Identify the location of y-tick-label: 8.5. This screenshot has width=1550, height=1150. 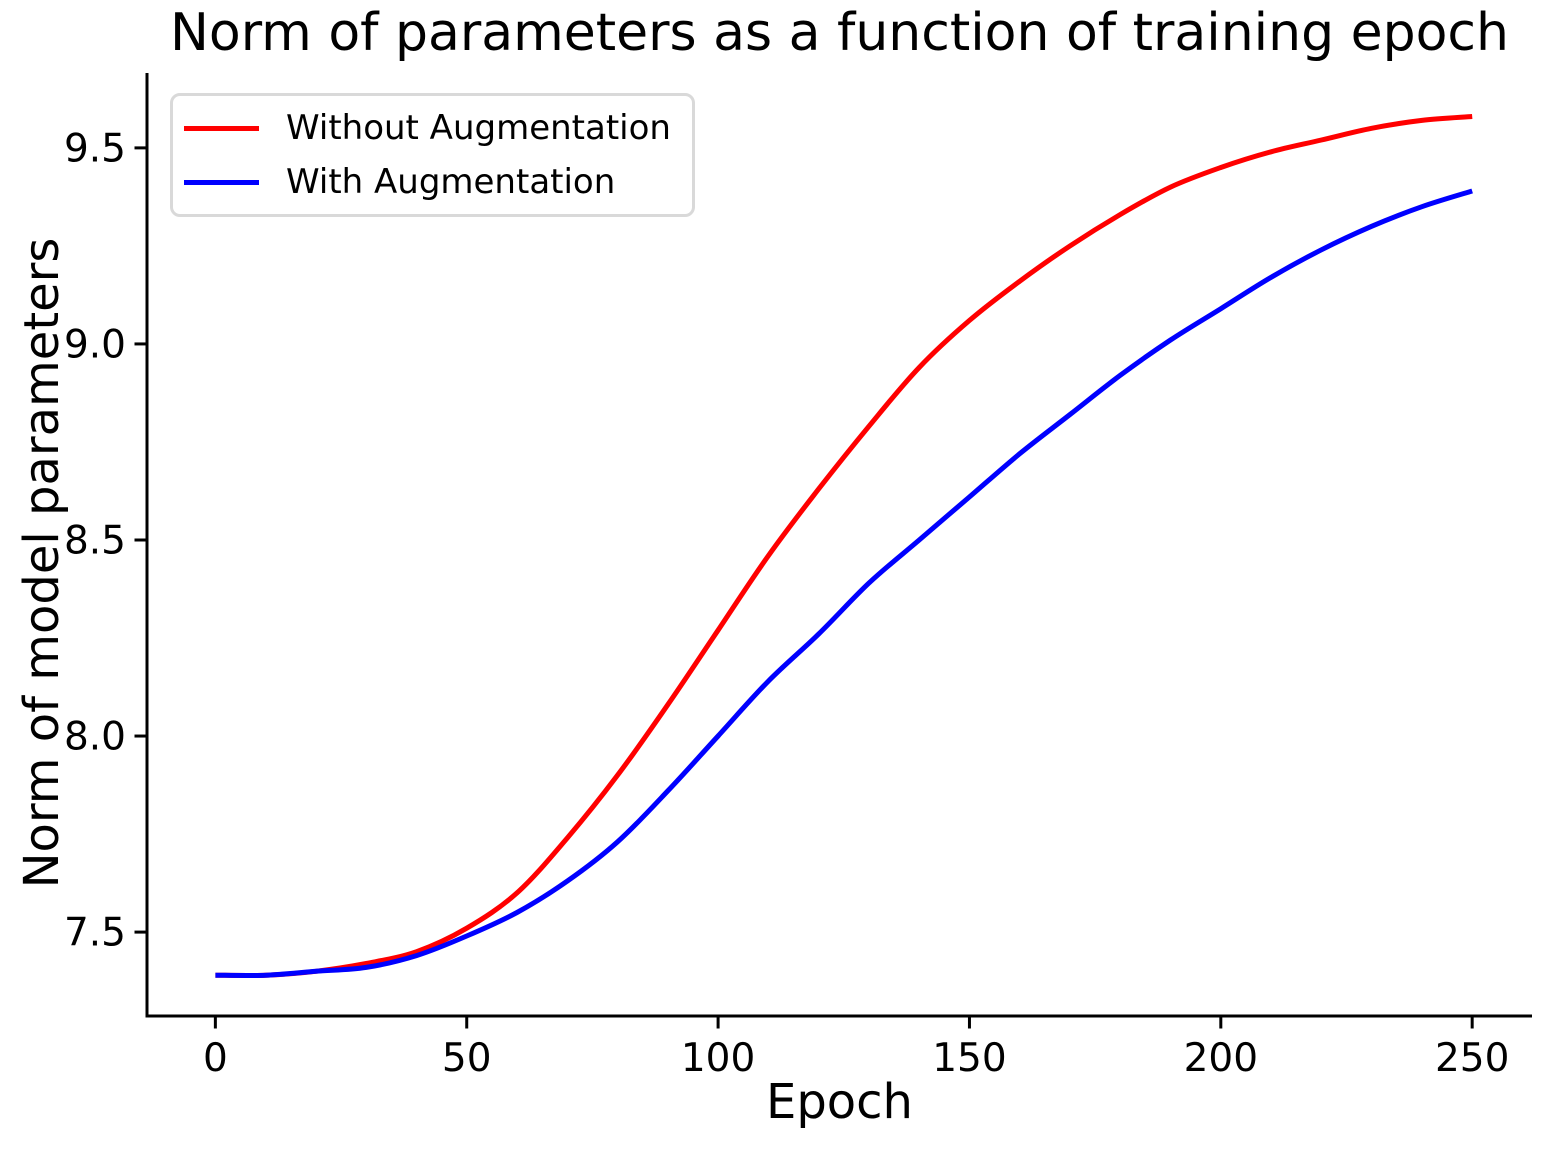
(95, 540).